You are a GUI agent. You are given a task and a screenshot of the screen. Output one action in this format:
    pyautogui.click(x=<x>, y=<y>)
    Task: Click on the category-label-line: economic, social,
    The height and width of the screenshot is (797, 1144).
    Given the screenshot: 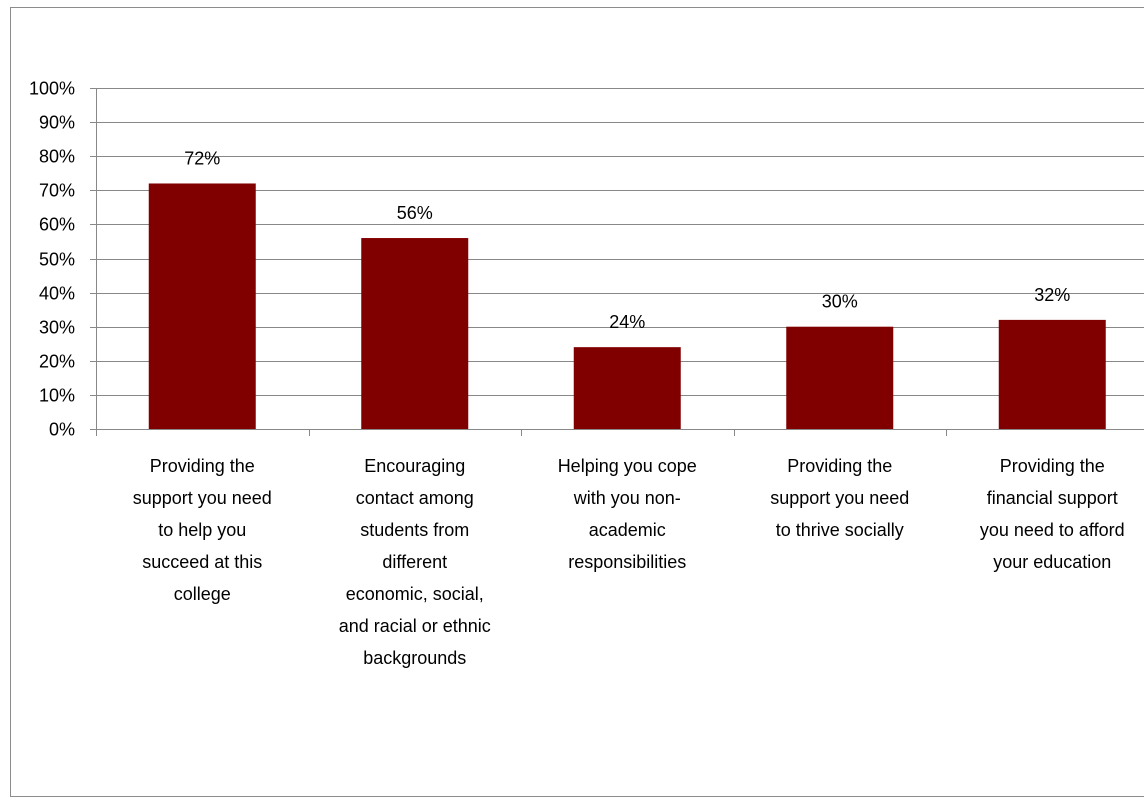 What is the action you would take?
    pyautogui.click(x=415, y=594)
    